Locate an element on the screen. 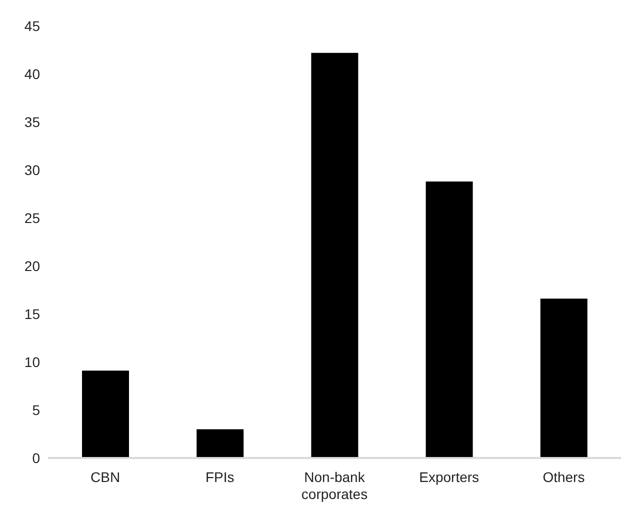 The height and width of the screenshot is (517, 631). y-tick-label: 10 is located at coordinates (32, 362).